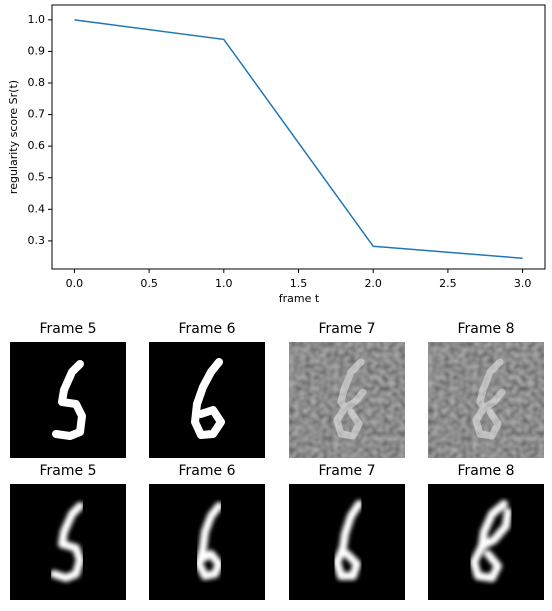 Image resolution: width=552 pixels, height=611 pixels. I want to click on y-tick-label: 0.6, so click(37, 145).